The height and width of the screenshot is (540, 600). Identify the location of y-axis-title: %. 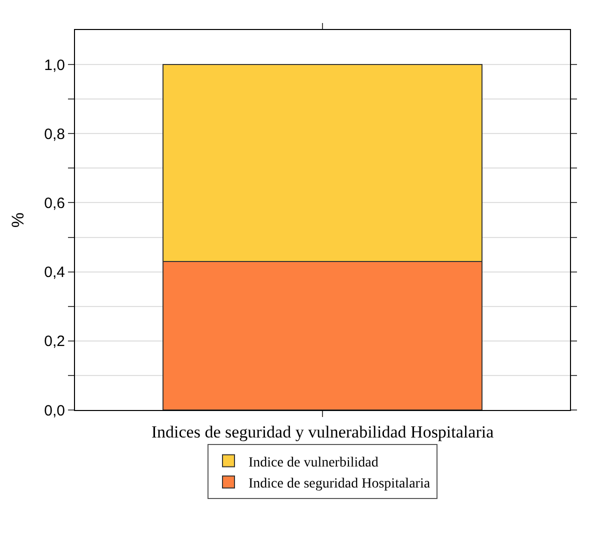
(18, 220).